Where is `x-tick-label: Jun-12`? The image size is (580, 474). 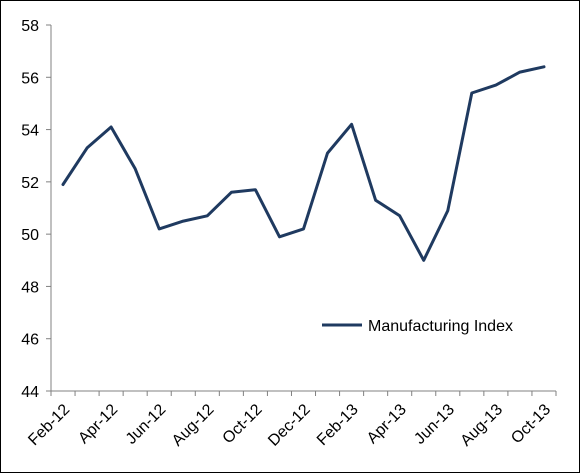 x-tick-label: Jun-12 is located at coordinates (146, 424).